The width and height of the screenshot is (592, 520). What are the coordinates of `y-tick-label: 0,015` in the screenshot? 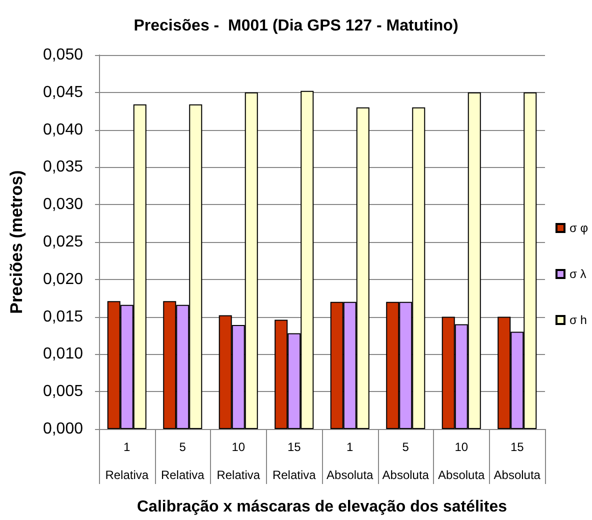 It's located at (63, 317).